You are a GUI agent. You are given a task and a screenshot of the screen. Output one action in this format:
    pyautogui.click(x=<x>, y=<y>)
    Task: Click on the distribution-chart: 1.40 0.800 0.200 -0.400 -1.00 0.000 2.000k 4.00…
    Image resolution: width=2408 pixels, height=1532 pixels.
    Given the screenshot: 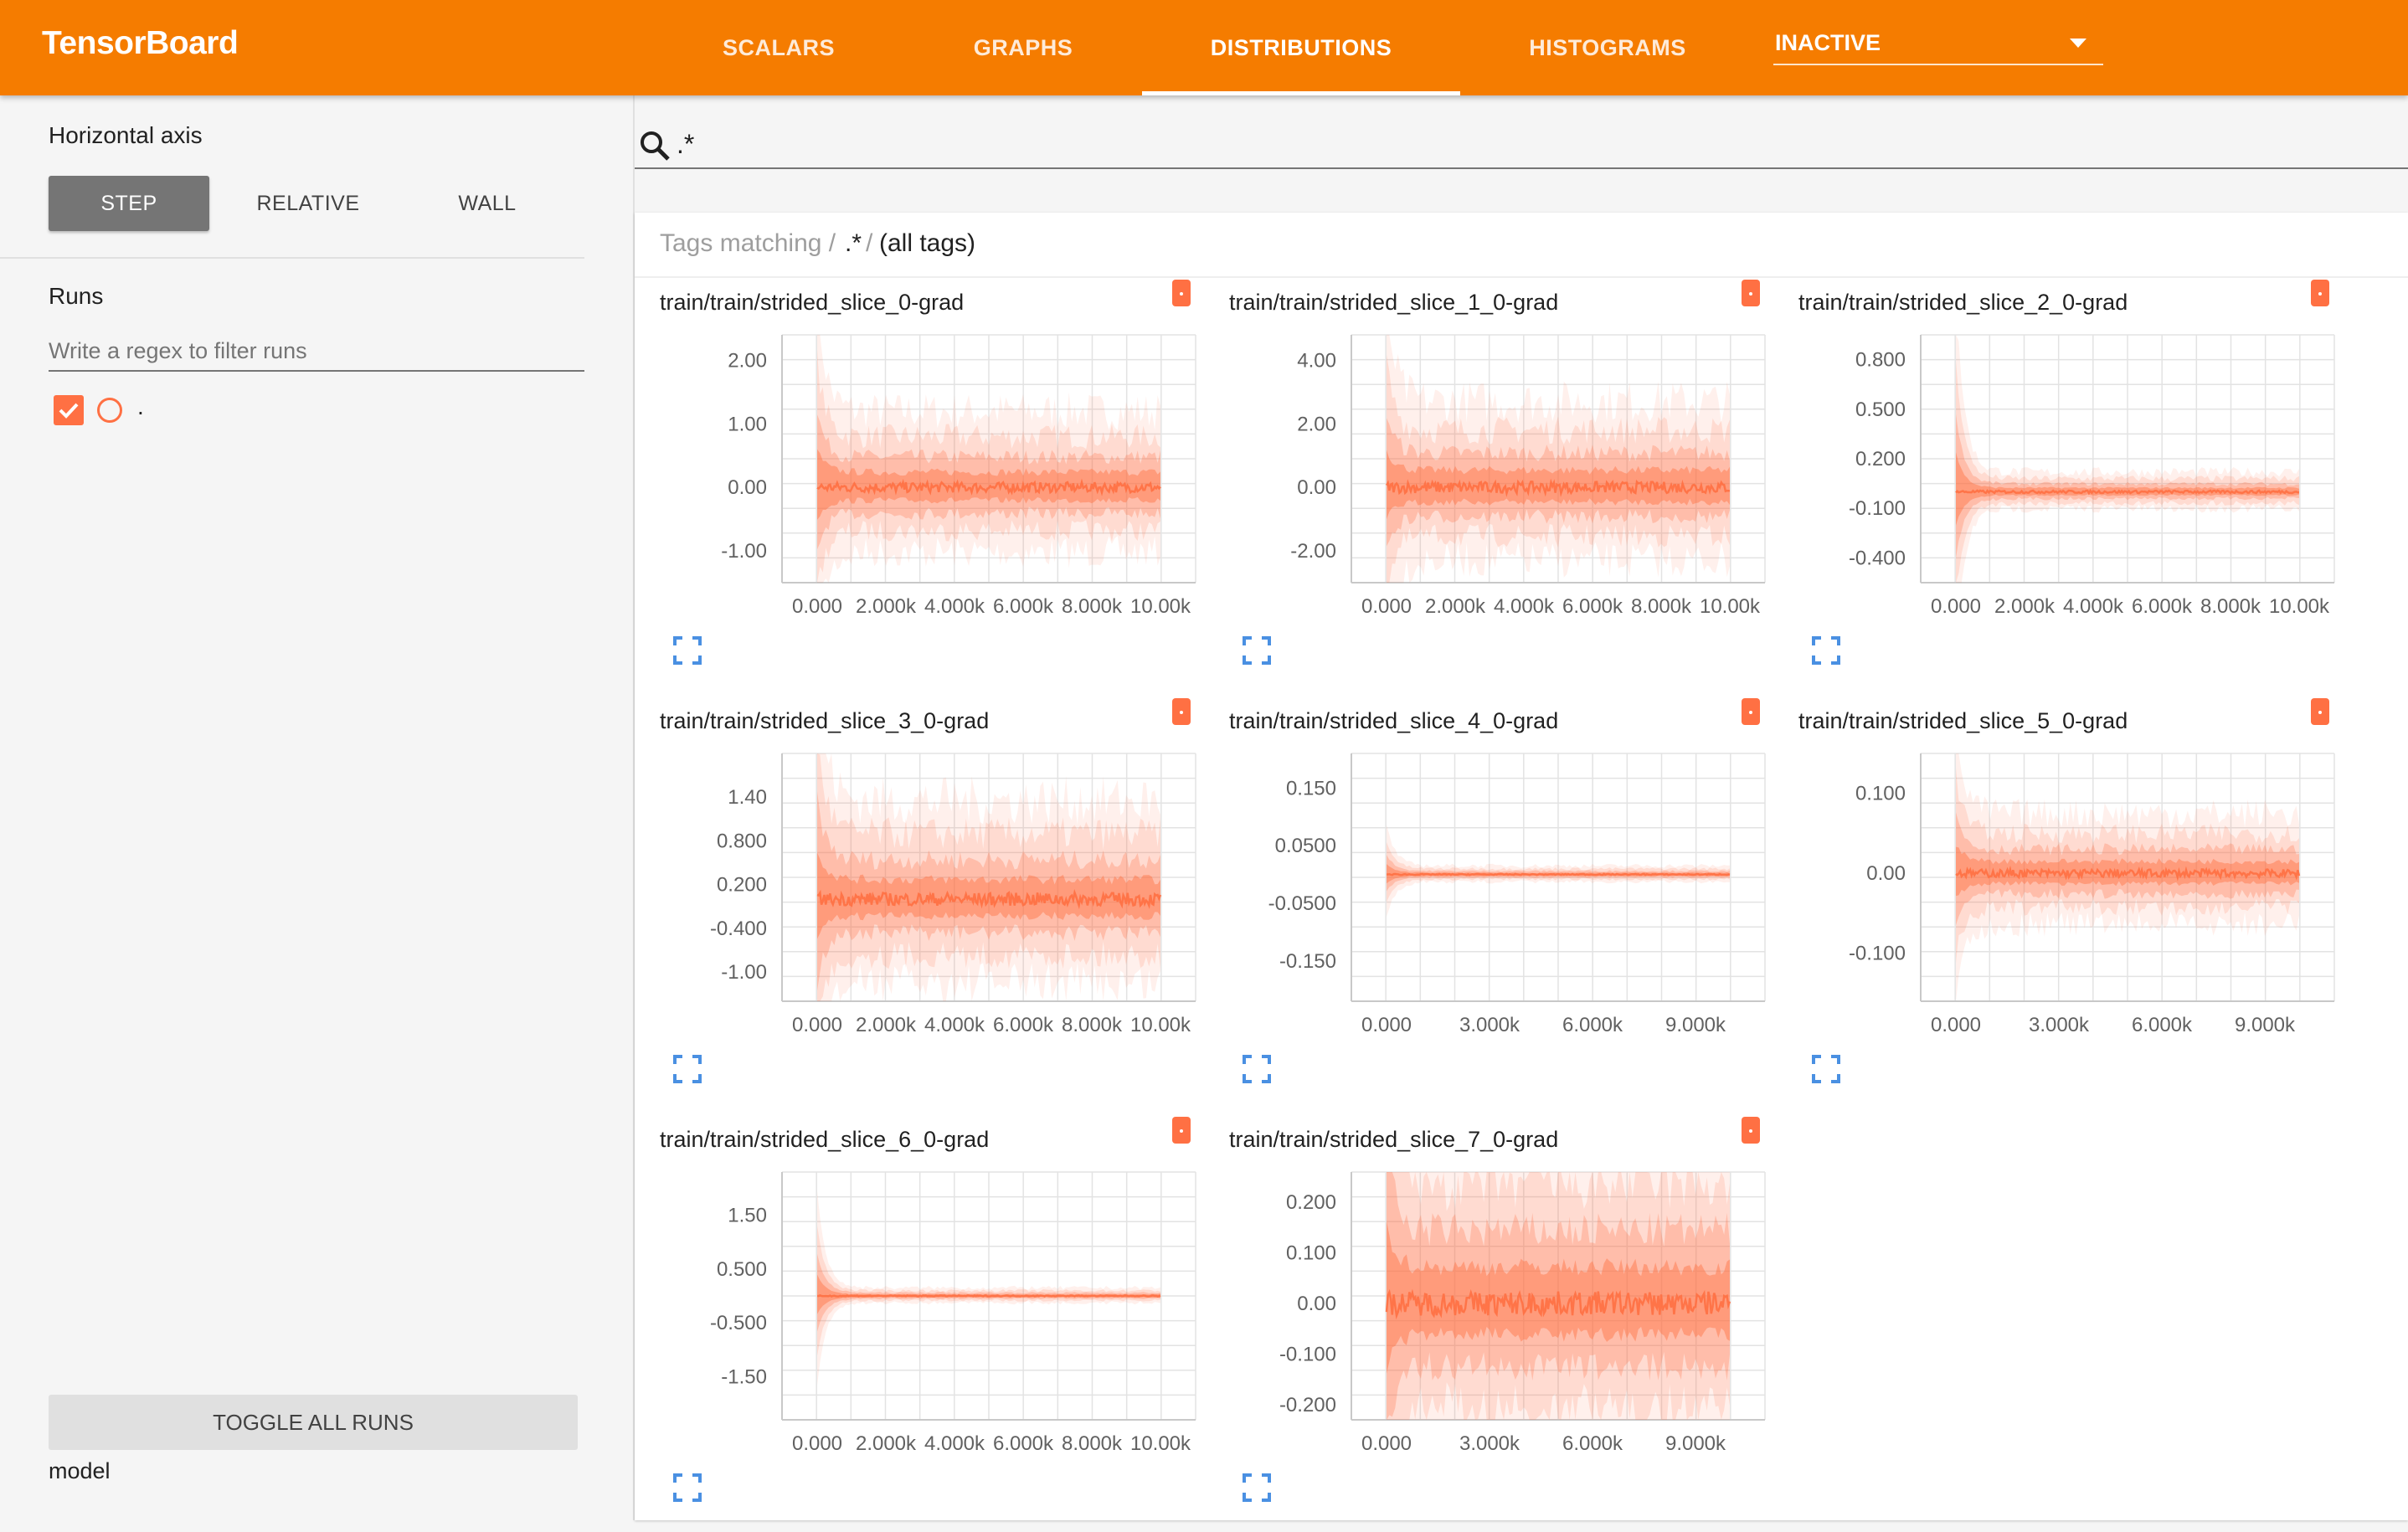 What is the action you would take?
    pyautogui.click(x=920, y=896)
    